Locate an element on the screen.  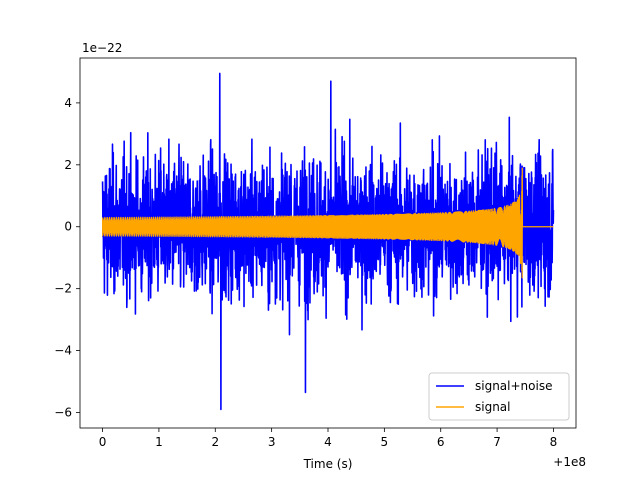
x-tick-label: 7 is located at coordinates (497, 442).